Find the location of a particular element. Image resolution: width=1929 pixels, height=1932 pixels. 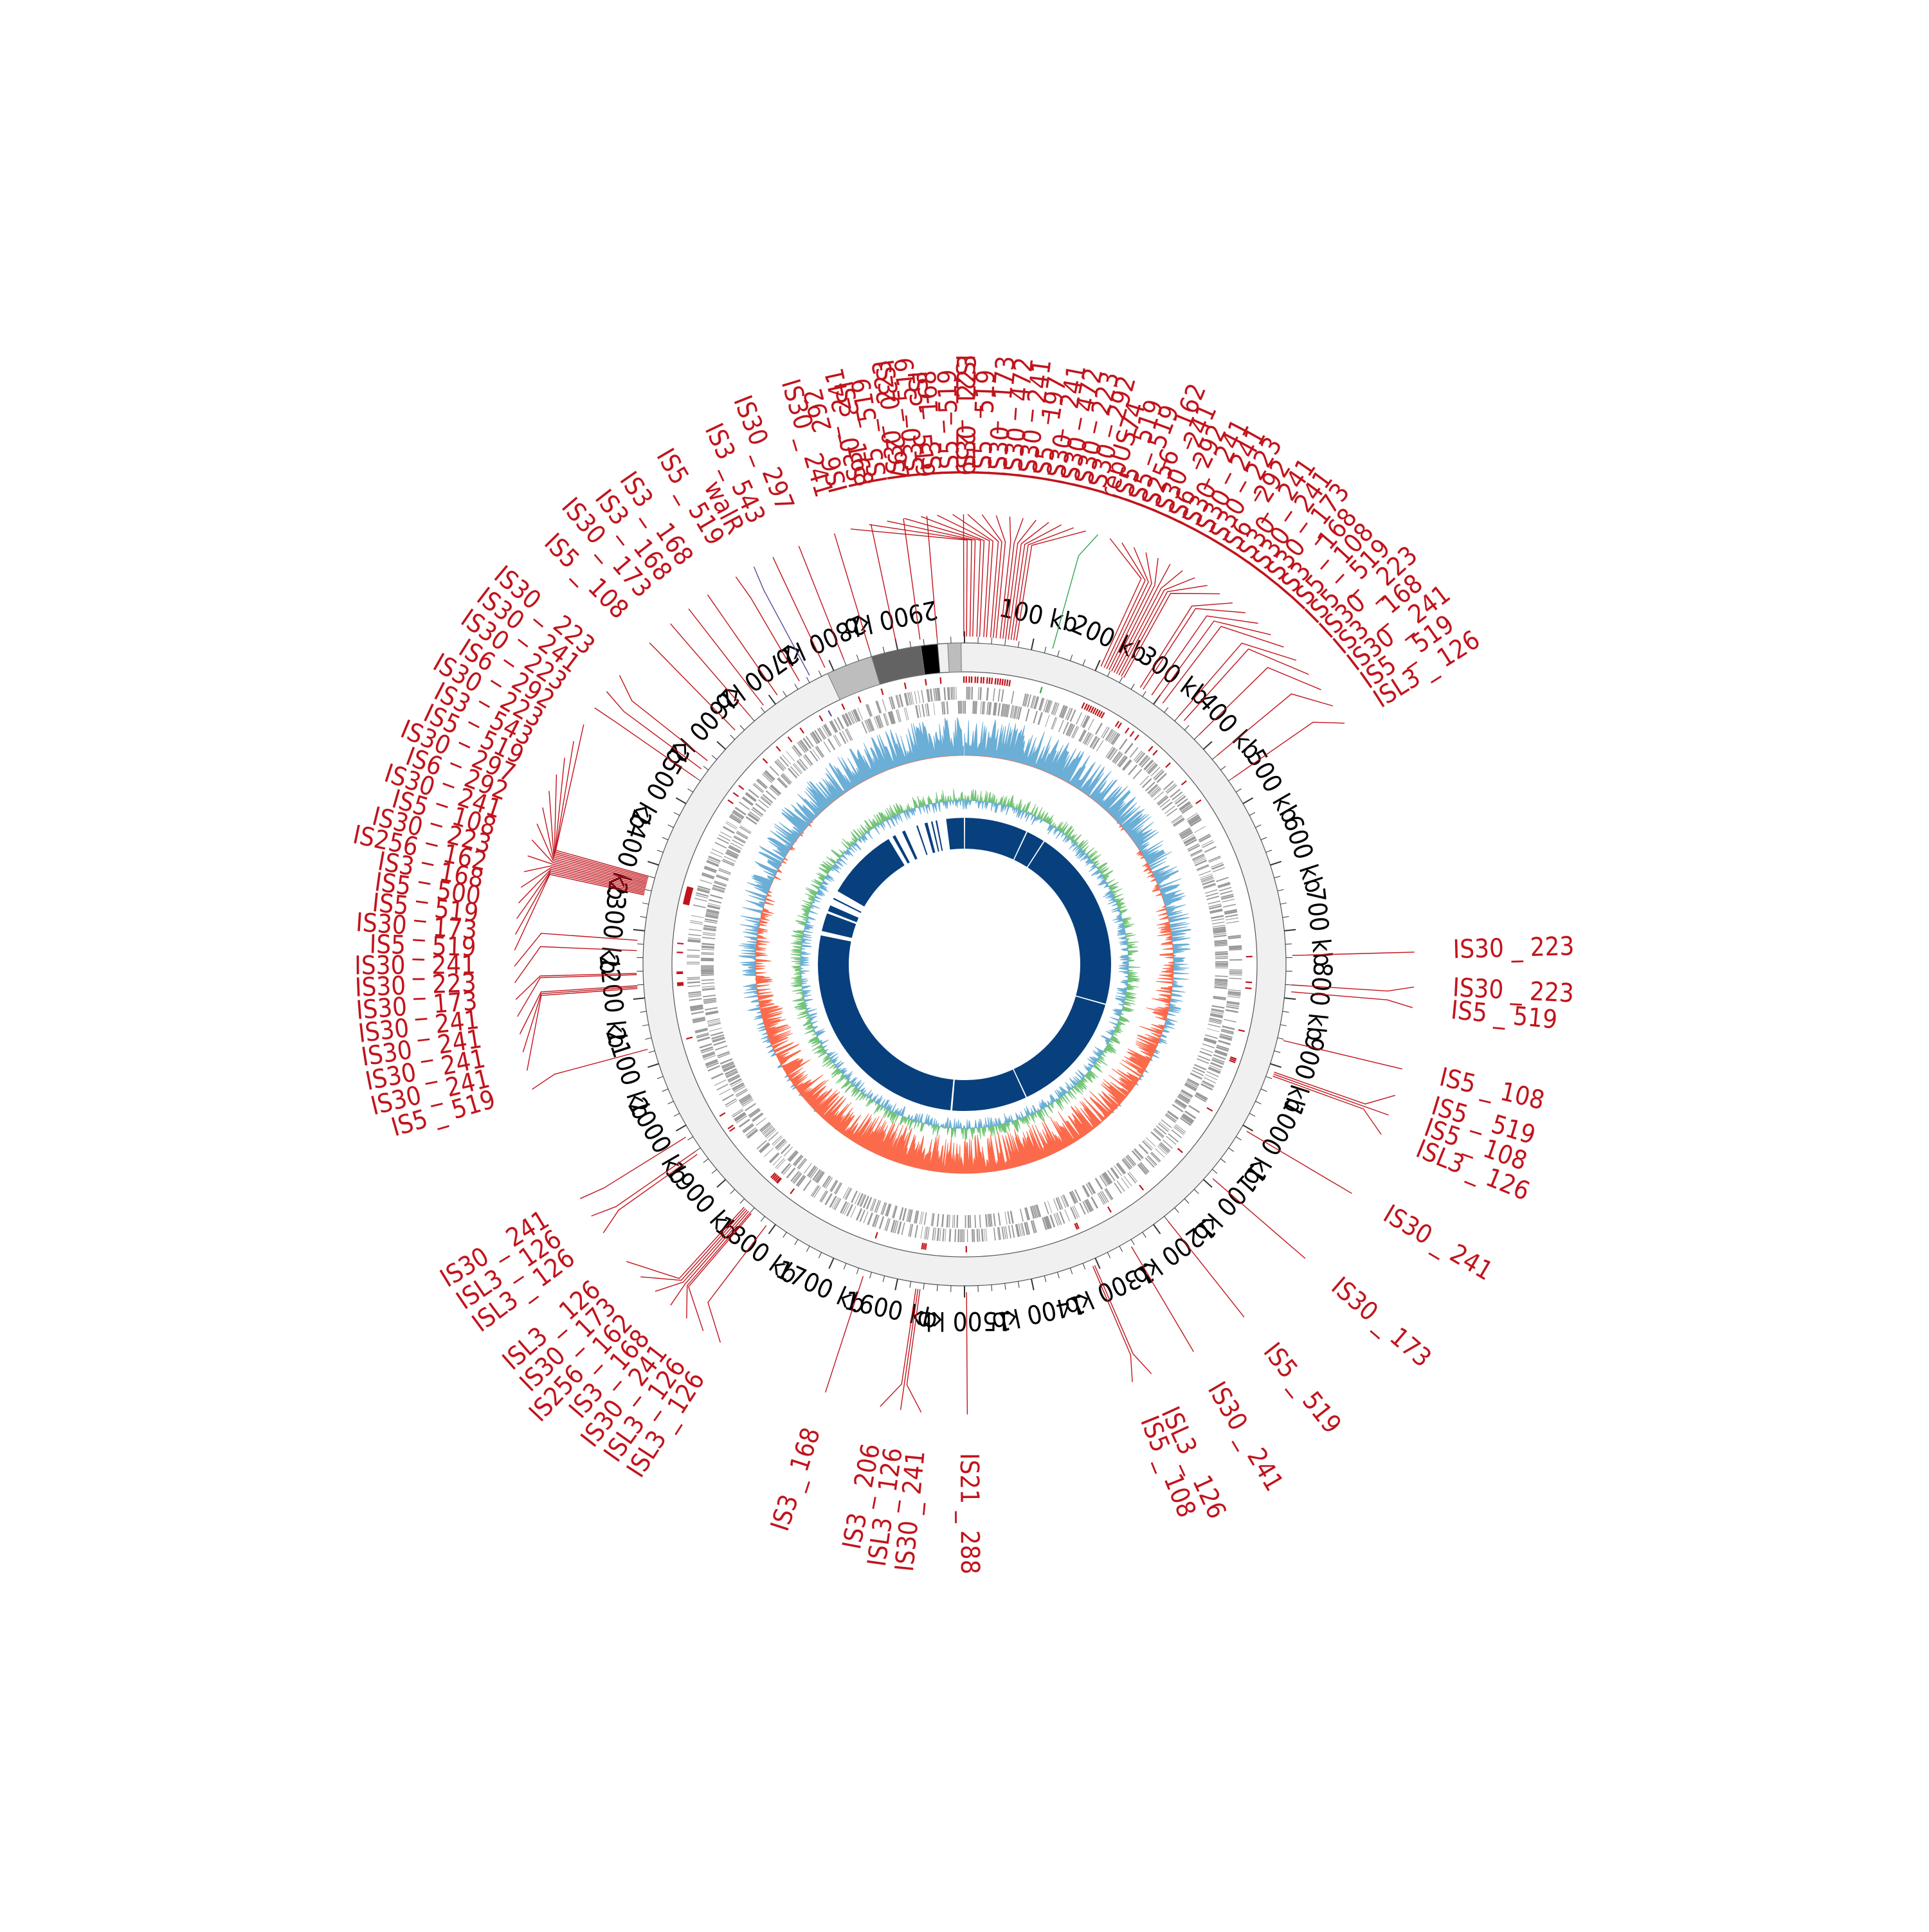

synteny-block is located at coordinates (939, 835).